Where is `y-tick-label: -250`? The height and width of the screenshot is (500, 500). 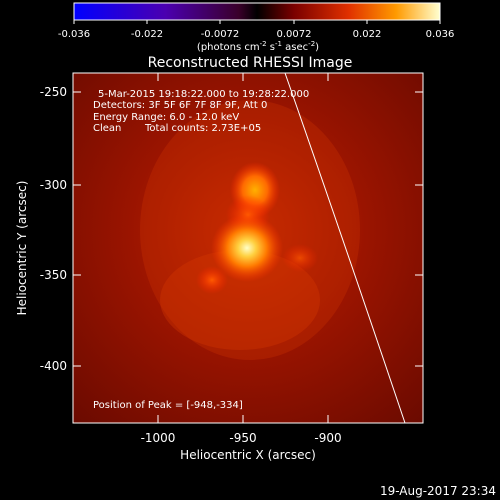 y-tick-label: -250 is located at coordinates (53, 92).